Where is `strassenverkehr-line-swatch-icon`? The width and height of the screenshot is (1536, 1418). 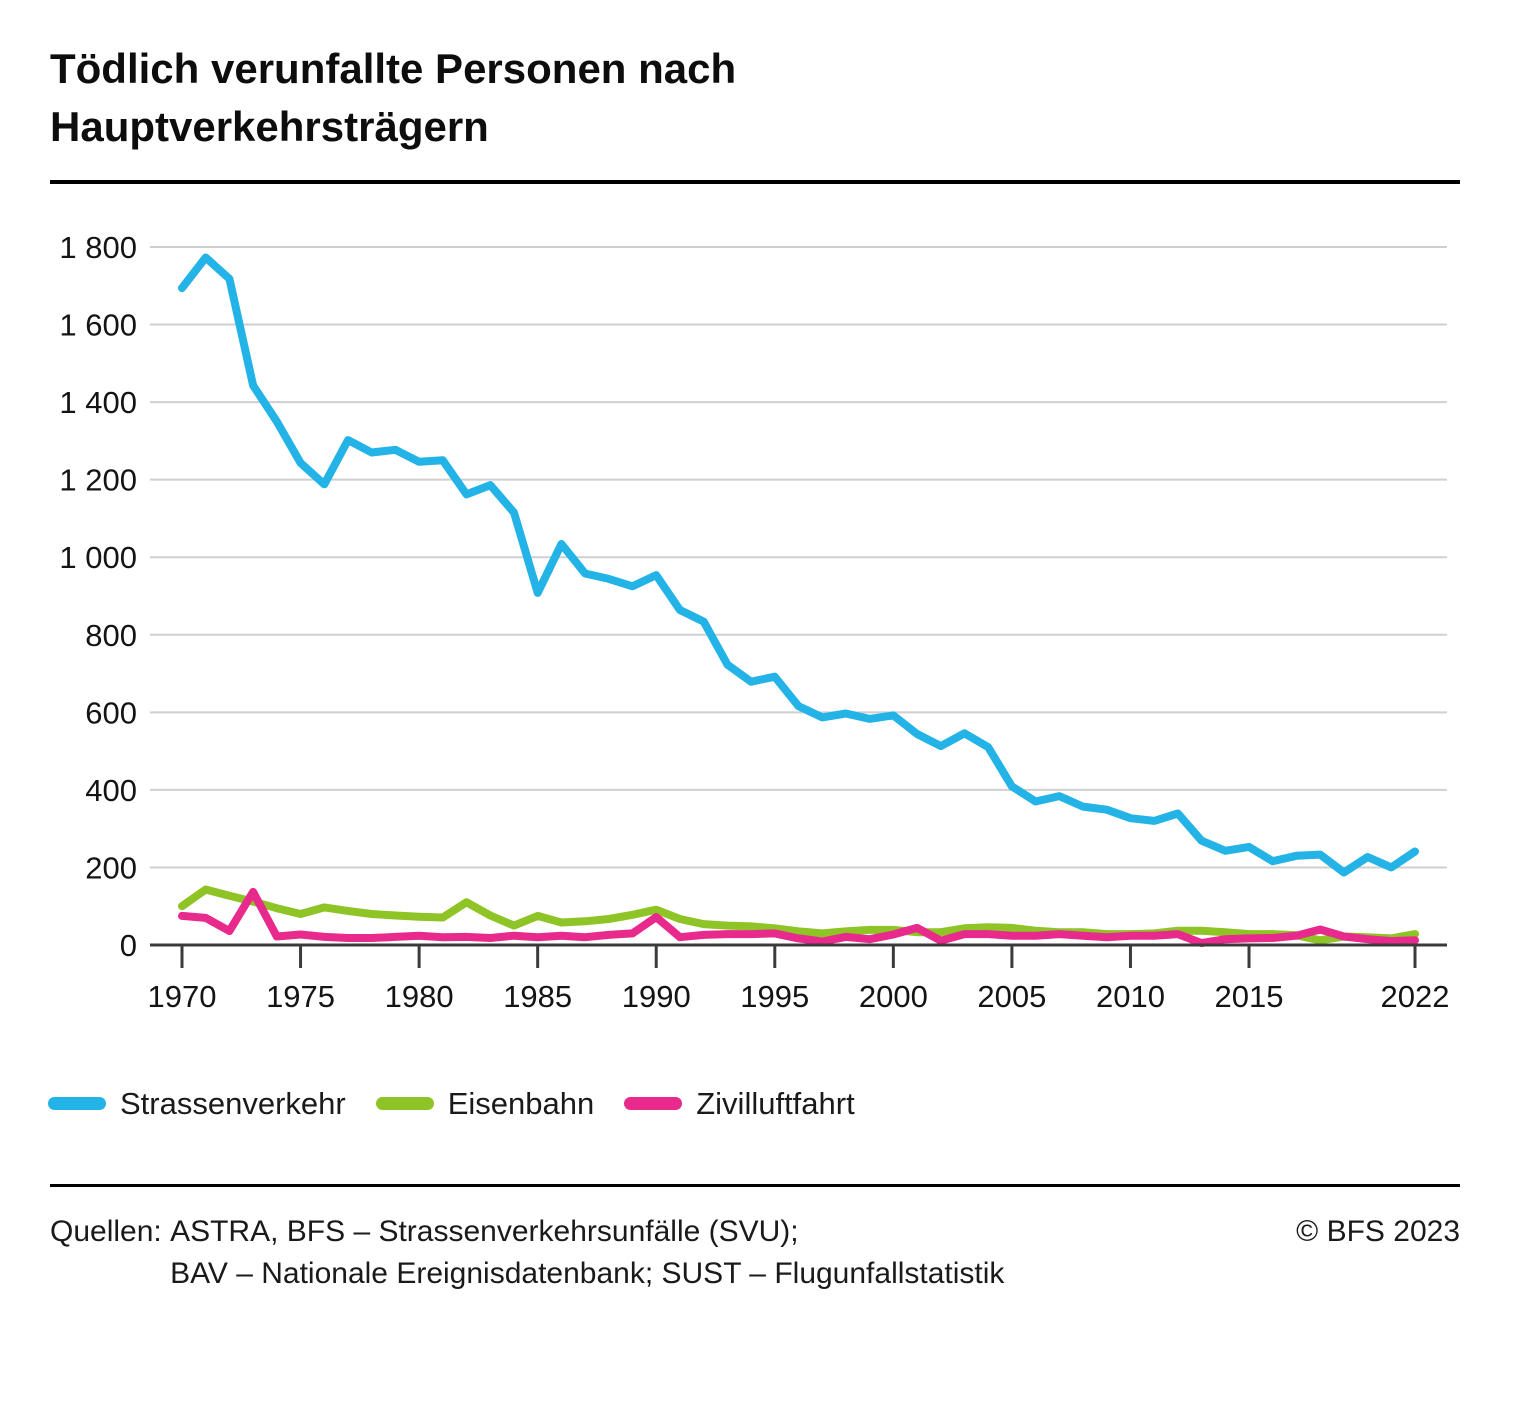
strassenverkehr-line-swatch-icon is located at coordinates (77, 1104).